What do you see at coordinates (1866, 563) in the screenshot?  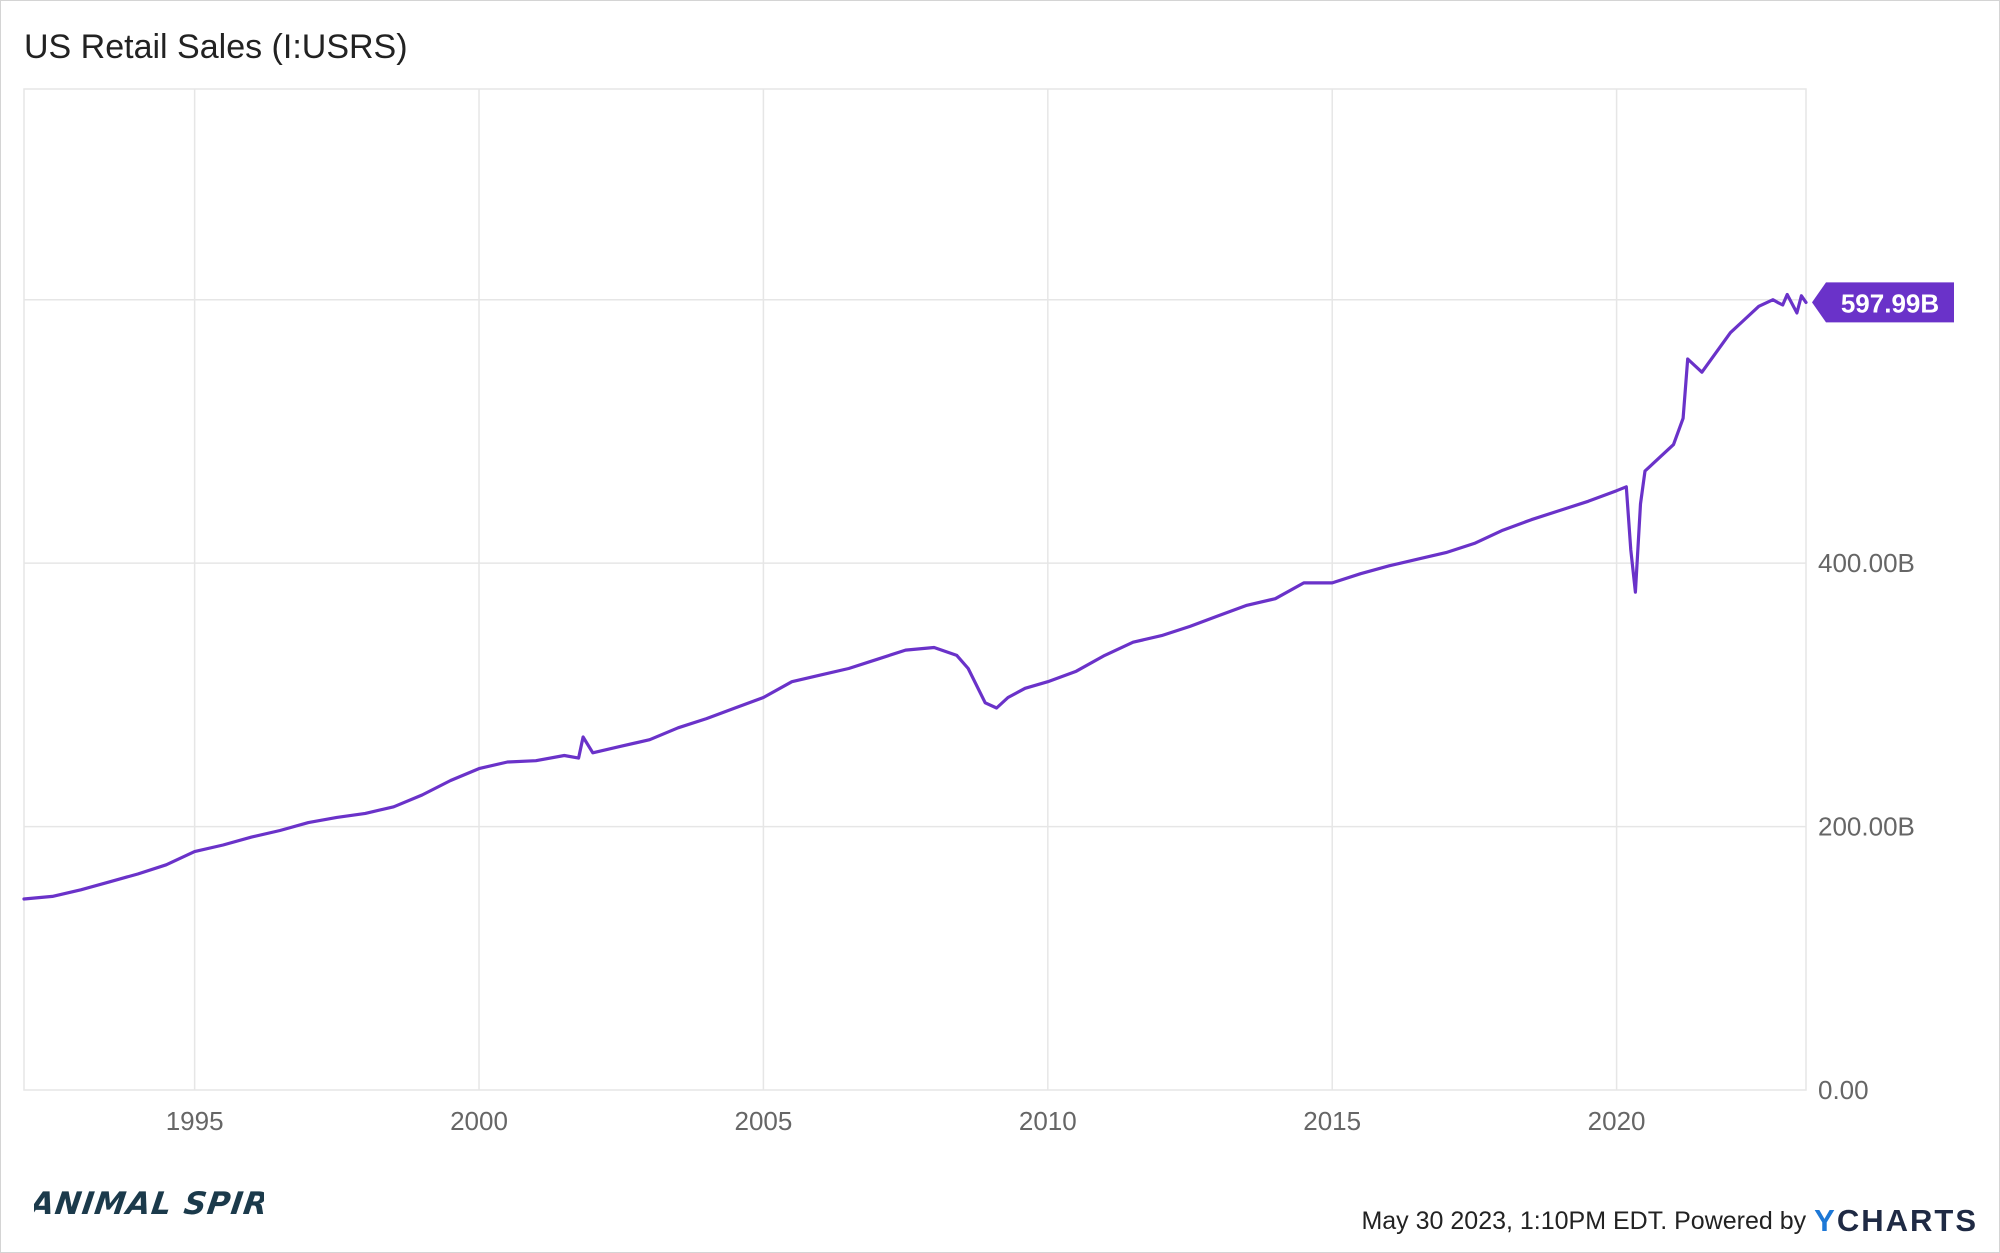 I see `y-tick-label: 400.00B` at bounding box center [1866, 563].